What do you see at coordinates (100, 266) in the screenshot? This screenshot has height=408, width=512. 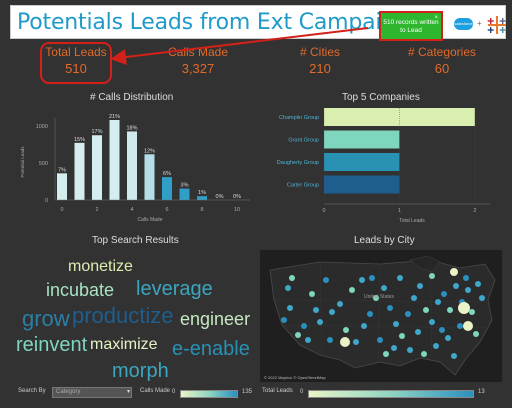 I see `search-term: monetize` at bounding box center [100, 266].